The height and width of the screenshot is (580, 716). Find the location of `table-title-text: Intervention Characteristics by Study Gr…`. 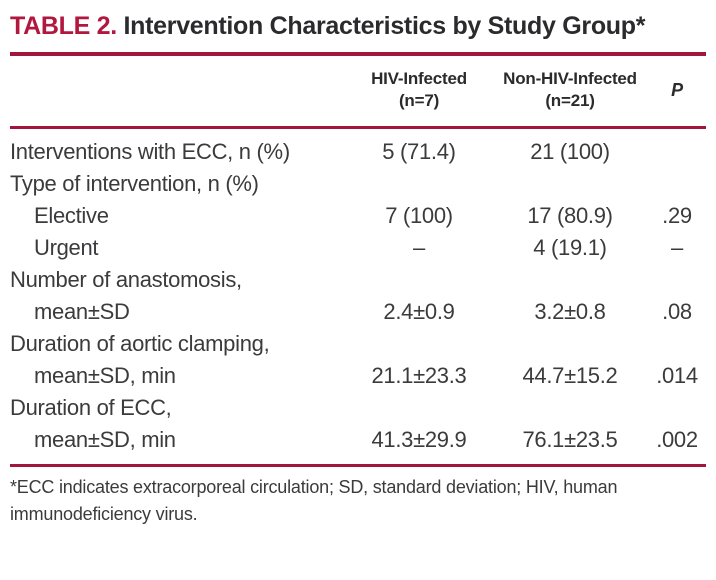

table-title-text: Intervention Characteristics by Study Gr… is located at coordinates (384, 26).